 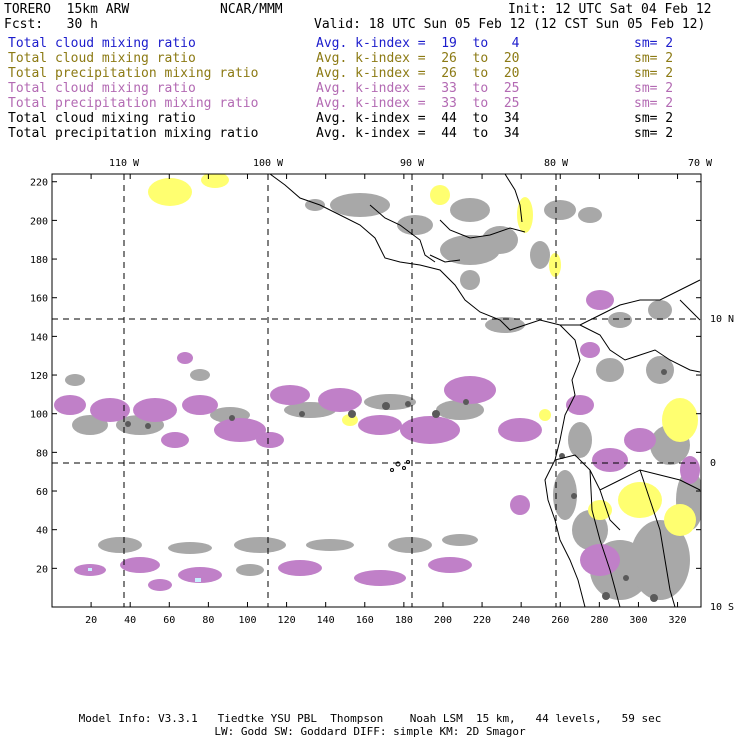 What do you see at coordinates (599, 620) in the screenshot?
I see `x-tick-label: 280` at bounding box center [599, 620].